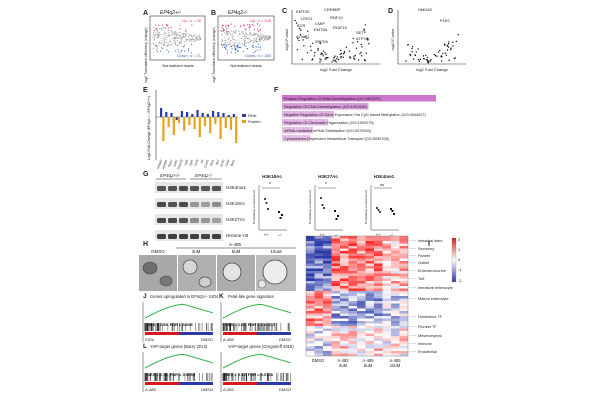 The height and width of the screenshot is (400, 600). I want to click on rna-bar, so click(187, 114).